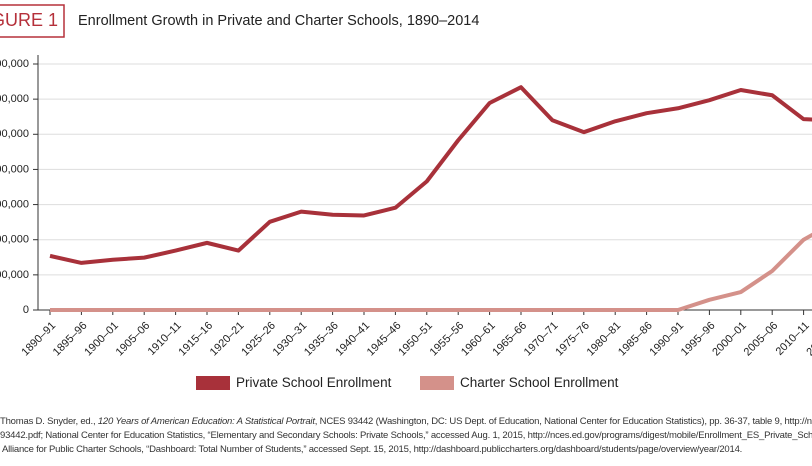  I want to click on y-tick-label: 6,000,000, so click(14, 99).